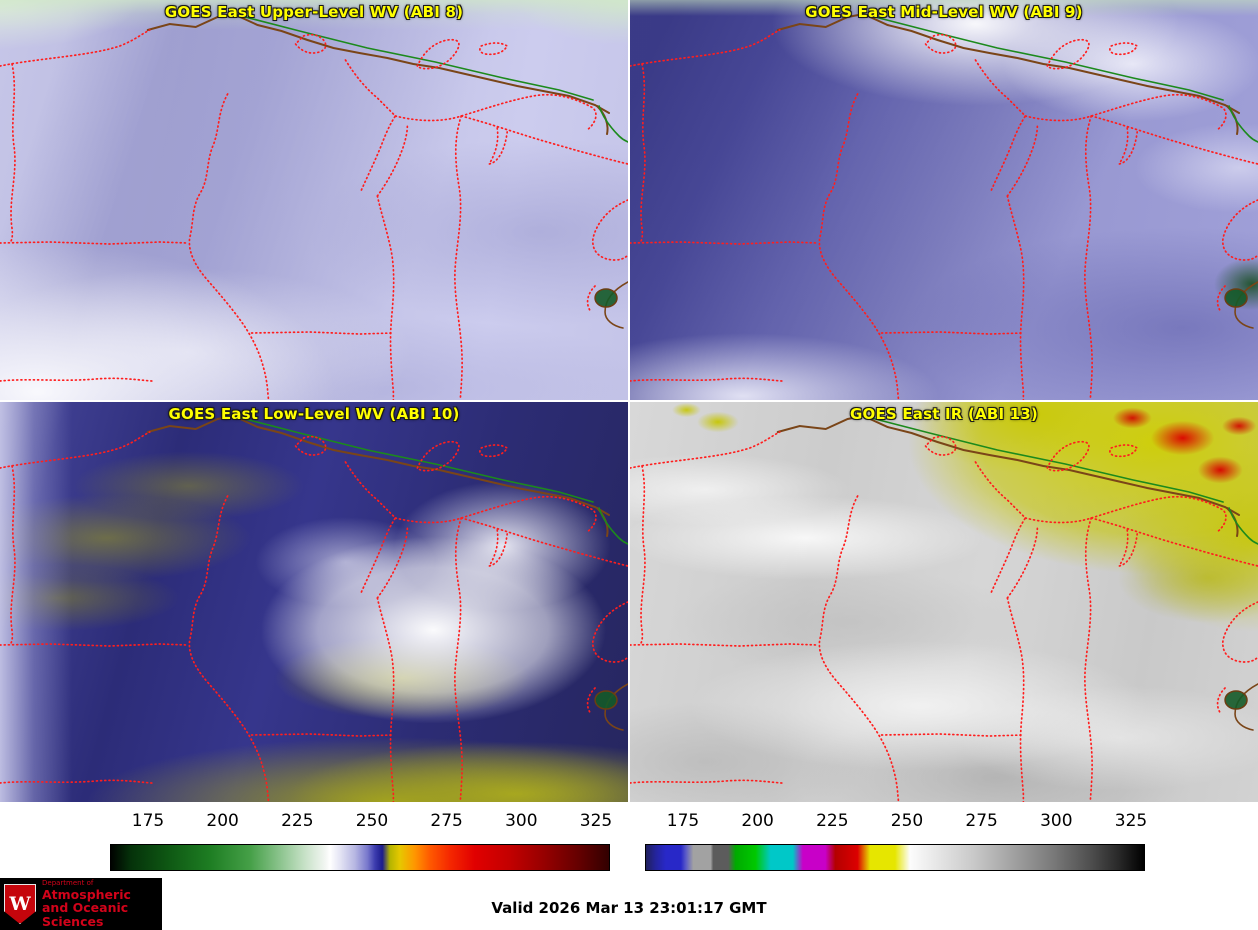 The image size is (1258, 930). I want to click on wv-colorbar-group: 175 200 225 250 275 300 325, so click(361, 841).